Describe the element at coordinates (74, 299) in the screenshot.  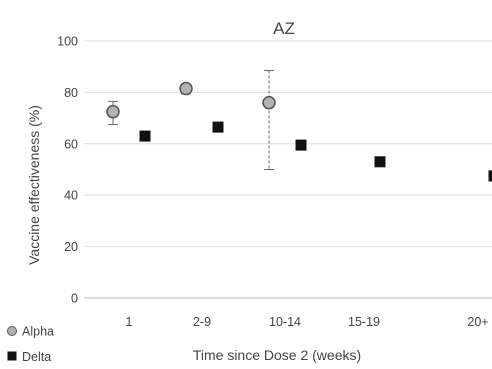
I see `y-tick-label: 0` at that location.